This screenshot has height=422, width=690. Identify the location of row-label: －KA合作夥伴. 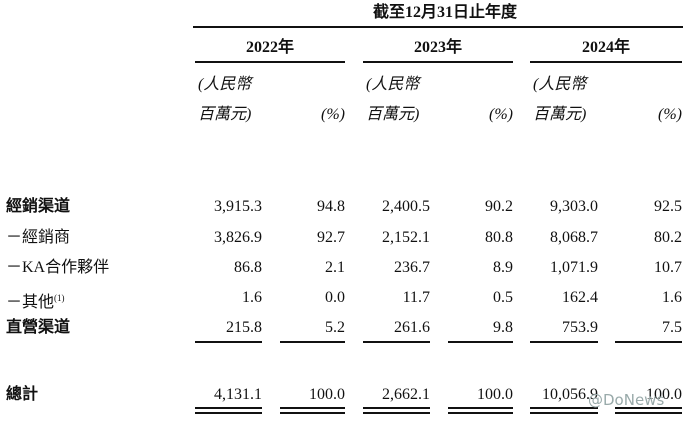
(58, 267).